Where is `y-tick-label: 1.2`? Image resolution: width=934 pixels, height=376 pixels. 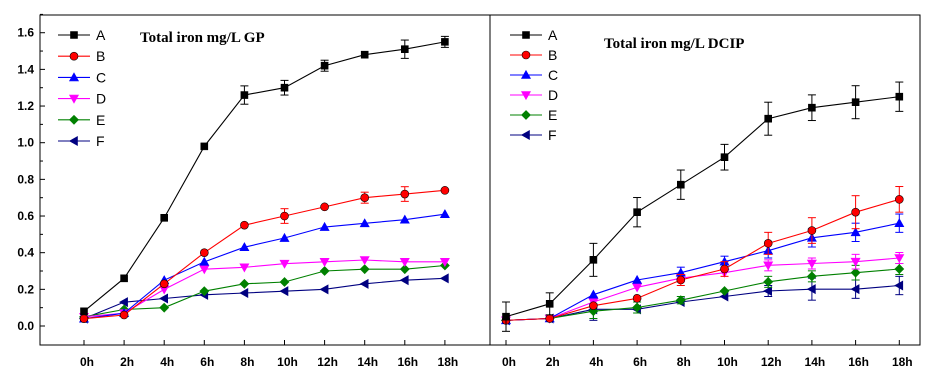
y-tick-label: 1.2 is located at coordinates (25, 106).